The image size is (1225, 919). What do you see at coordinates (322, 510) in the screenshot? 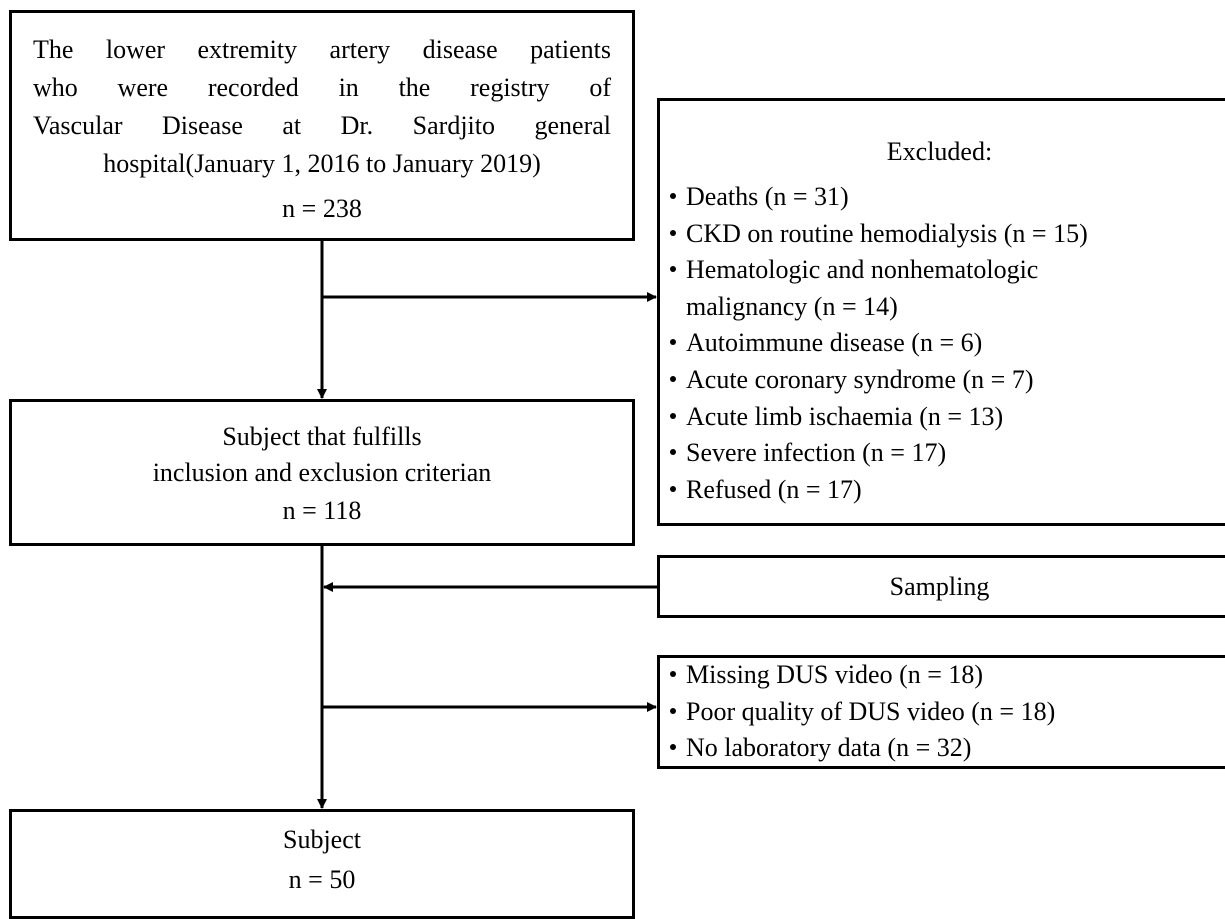
I see `node-text: n = 118` at bounding box center [322, 510].